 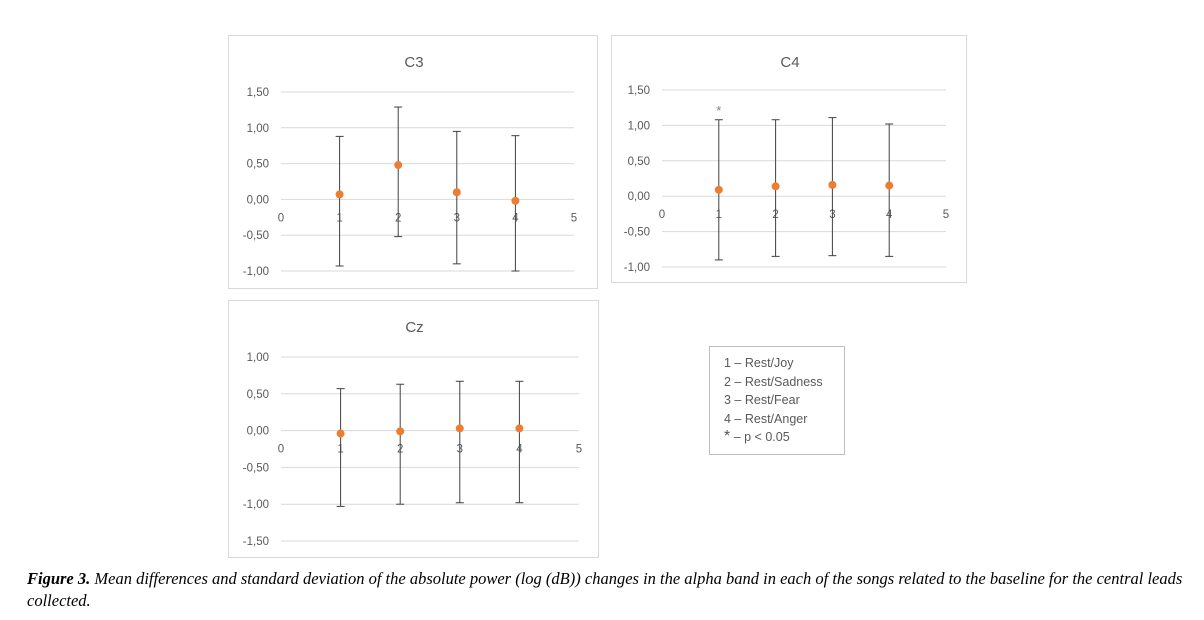 I want to click on caption-label: Figure 3., so click(x=59, y=578).